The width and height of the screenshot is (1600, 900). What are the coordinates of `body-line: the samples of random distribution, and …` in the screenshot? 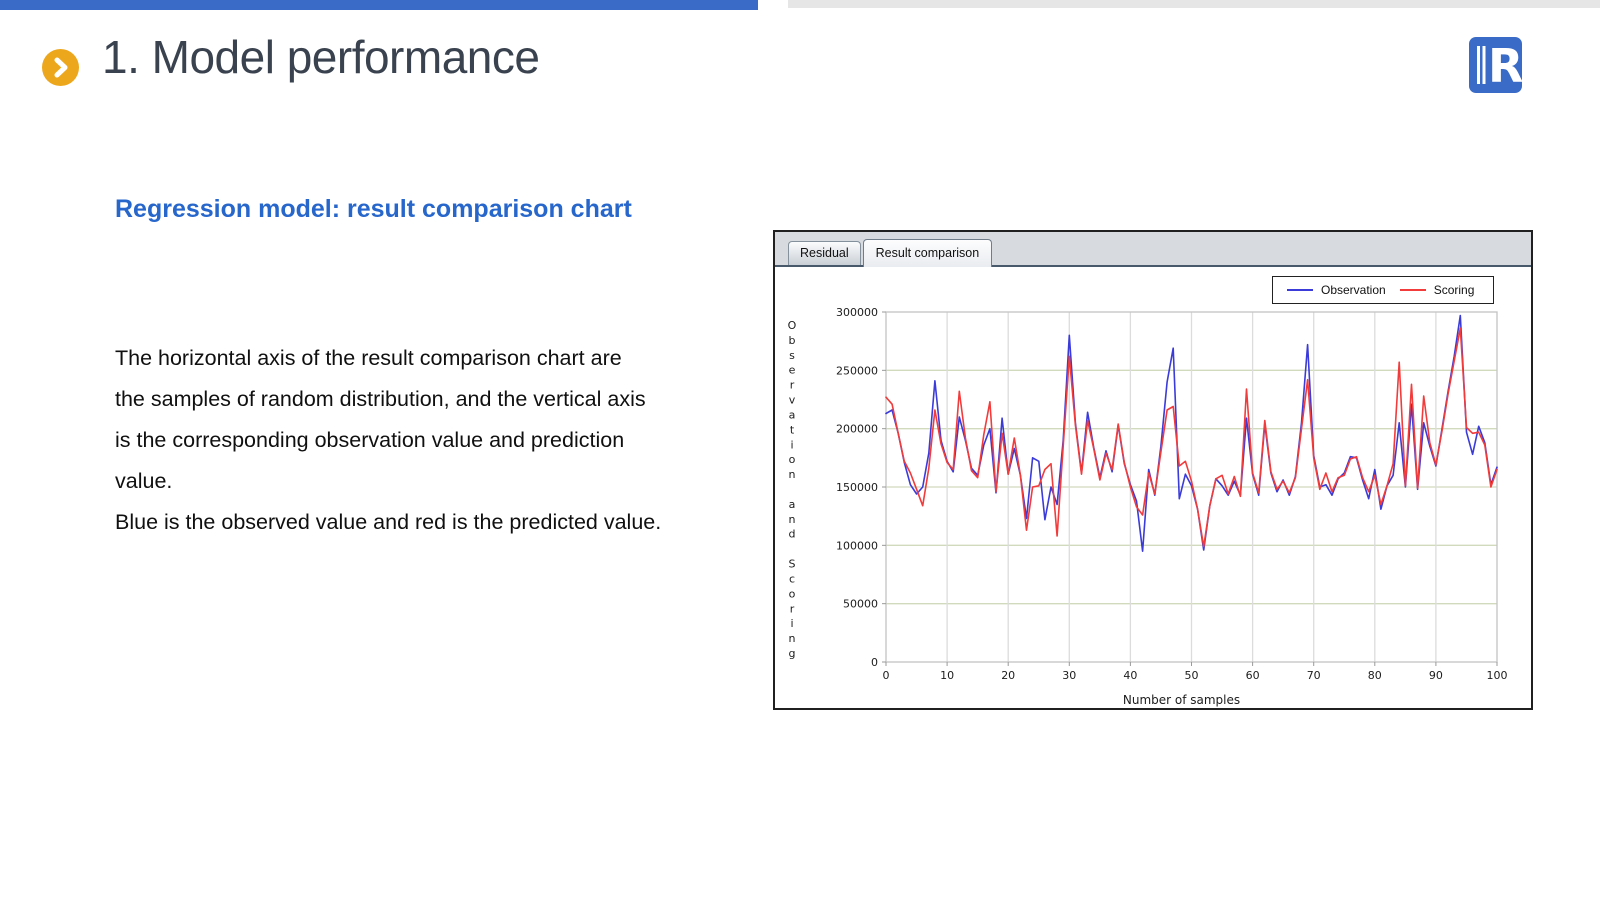 It's located at (380, 399).